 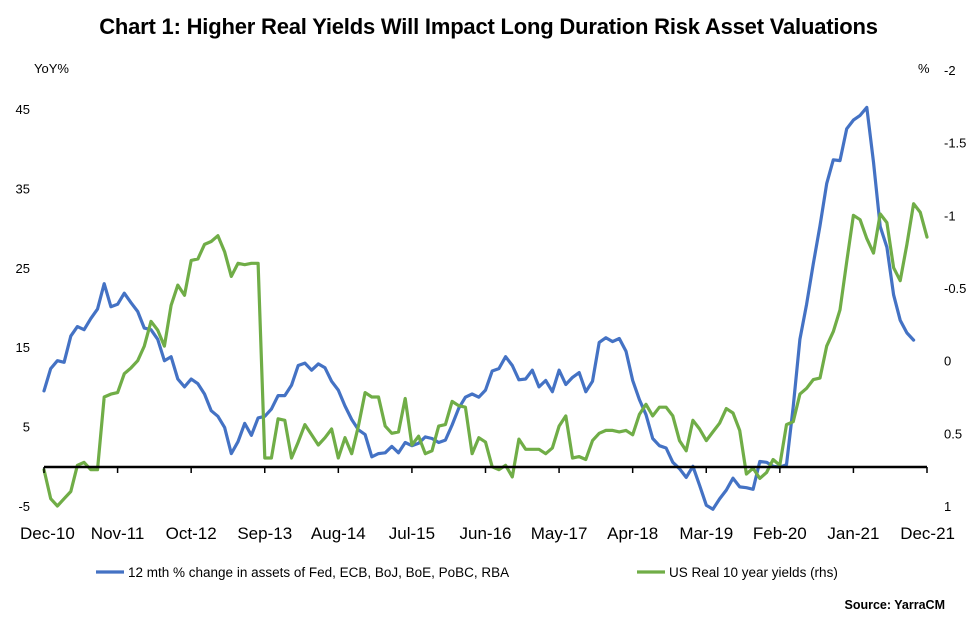 What do you see at coordinates (953, 433) in the screenshot?
I see `right-tick-label: 0.5` at bounding box center [953, 433].